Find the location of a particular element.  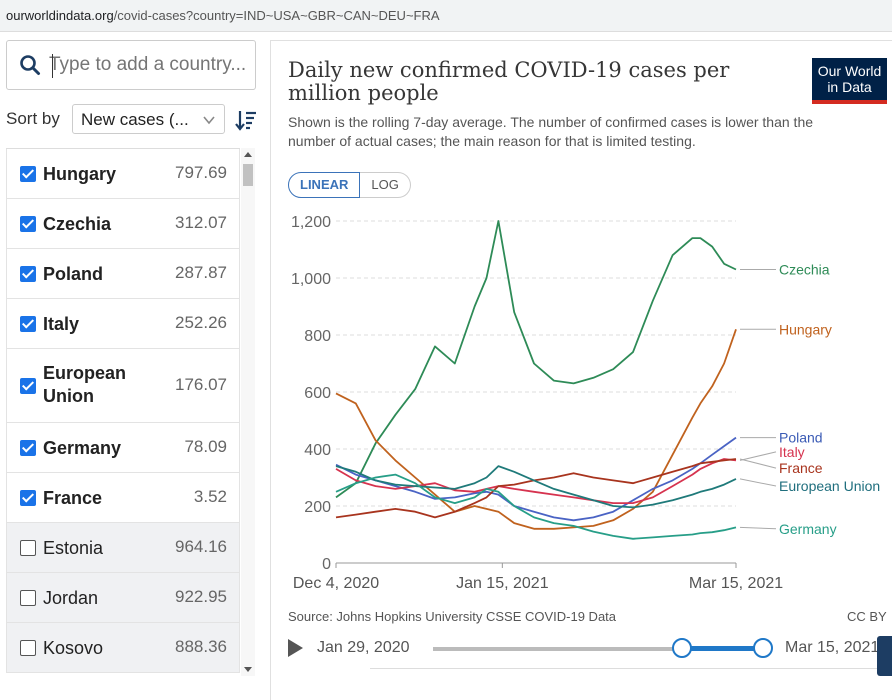

timeline-start-date: Jan 29, 2020 is located at coordinates (363, 647).